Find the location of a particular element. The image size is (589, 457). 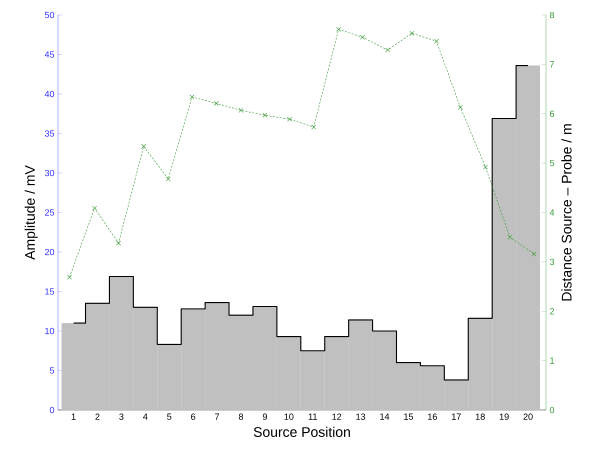

y2-tick-label: 4 is located at coordinates (552, 212).